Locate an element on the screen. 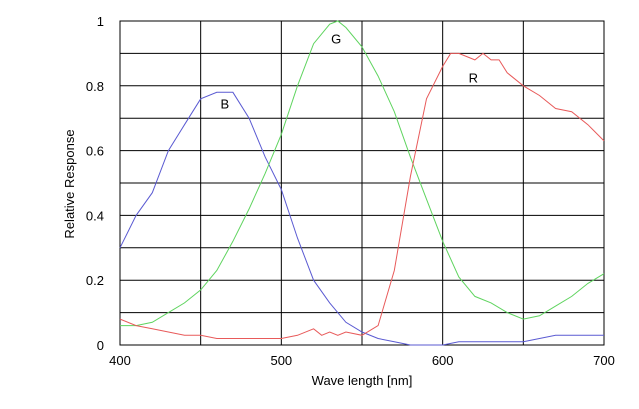 Image resolution: width=639 pixels, height=409 pixels. x-tick-label: 600 is located at coordinates (443, 360).